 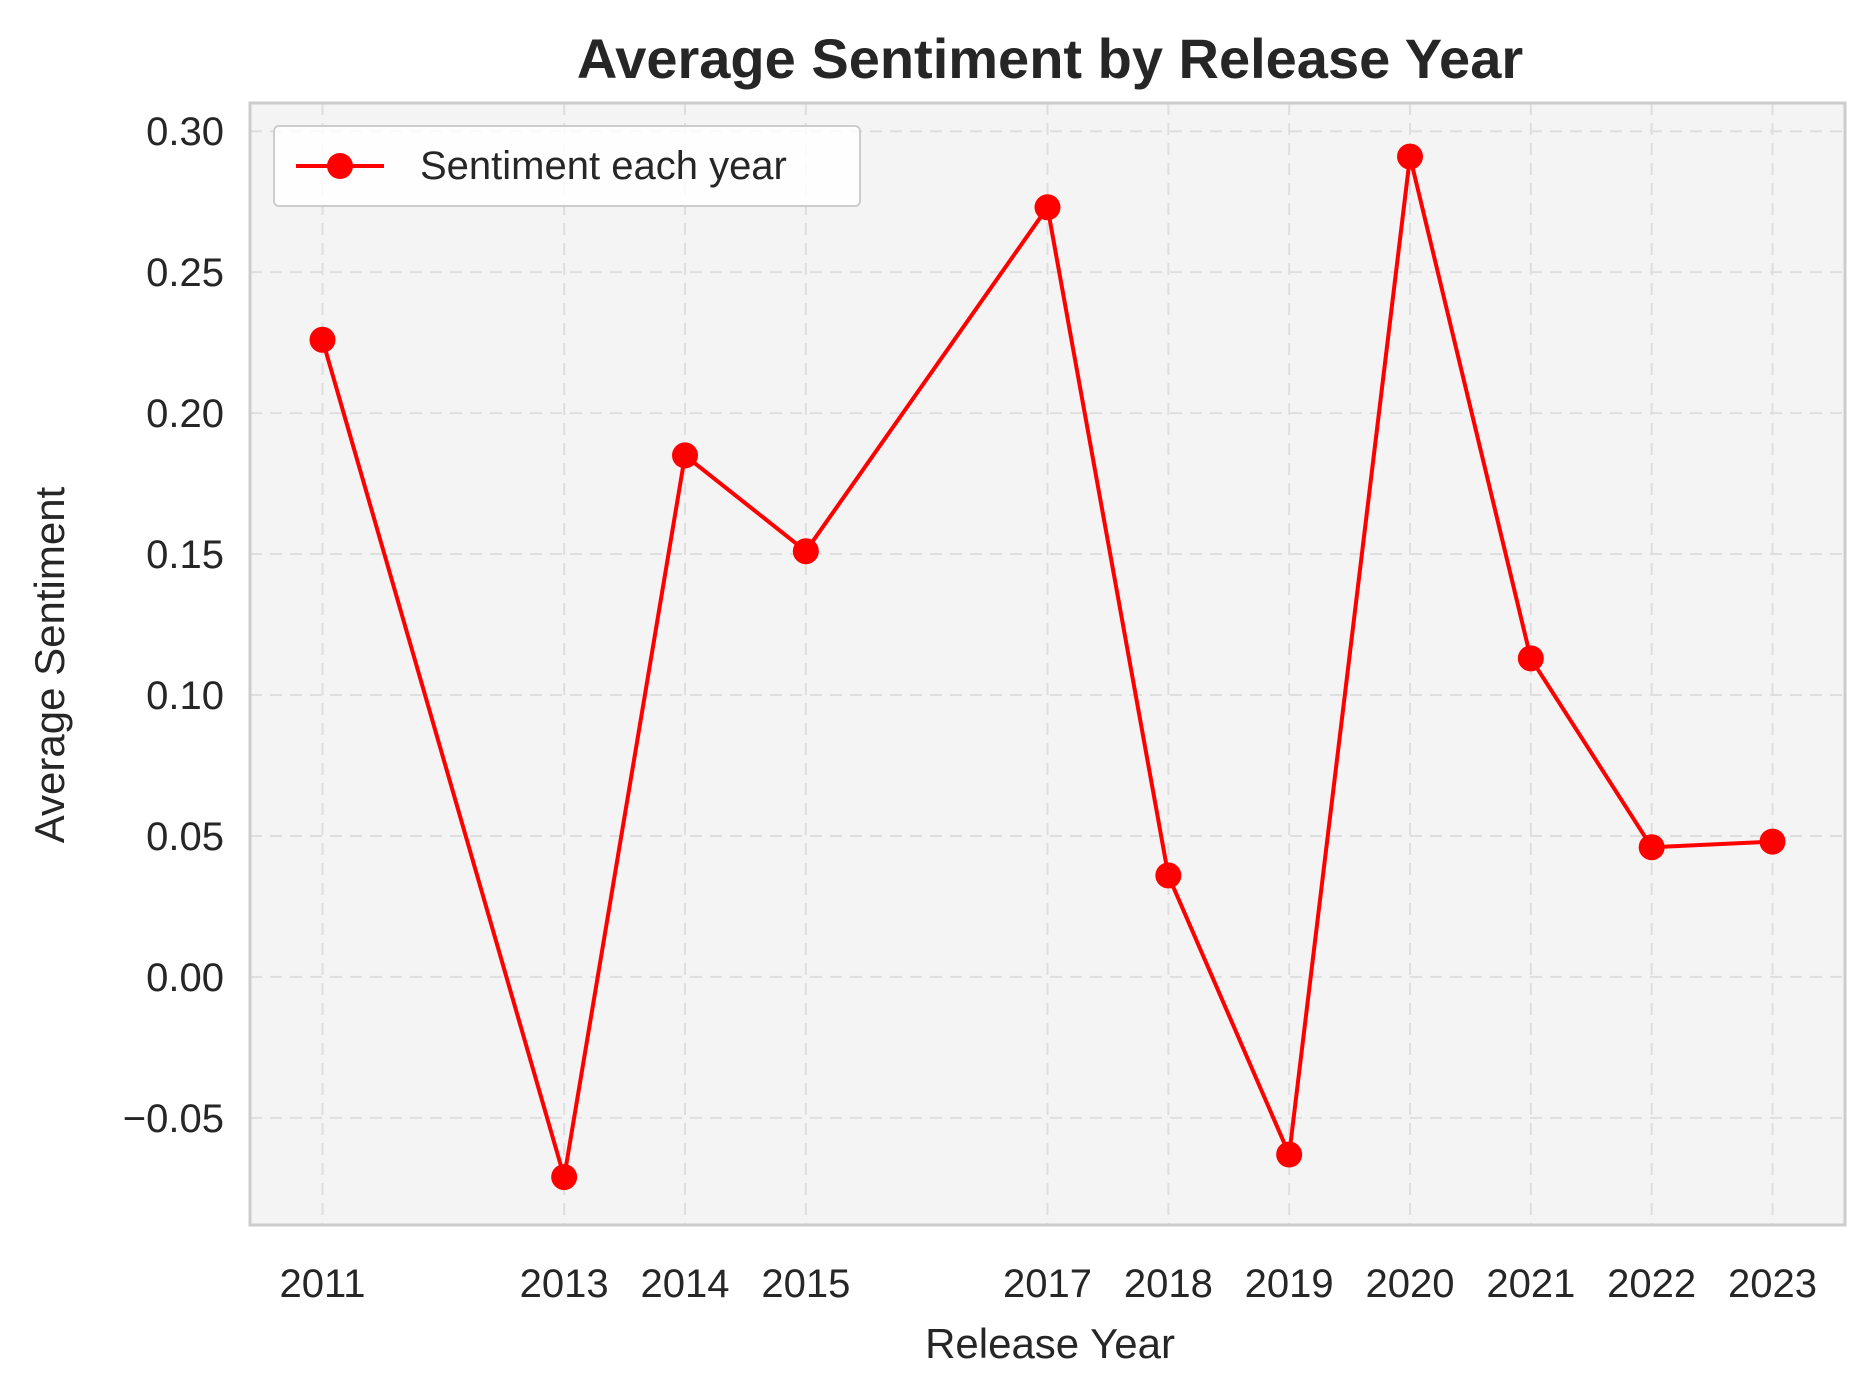 I want to click on x-tick-label: 2011, so click(x=322, y=1284).